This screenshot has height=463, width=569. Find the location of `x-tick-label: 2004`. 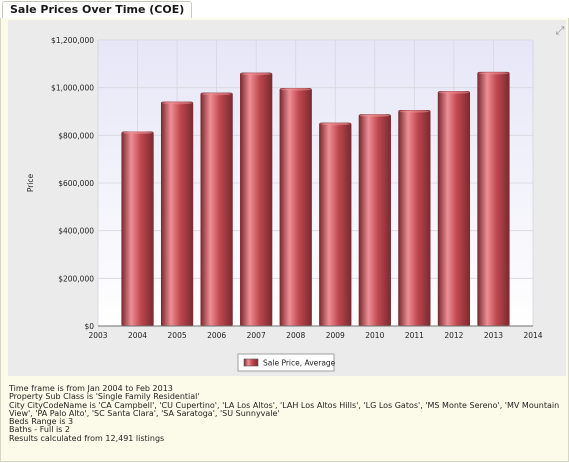

x-tick-label: 2004 is located at coordinates (137, 335).